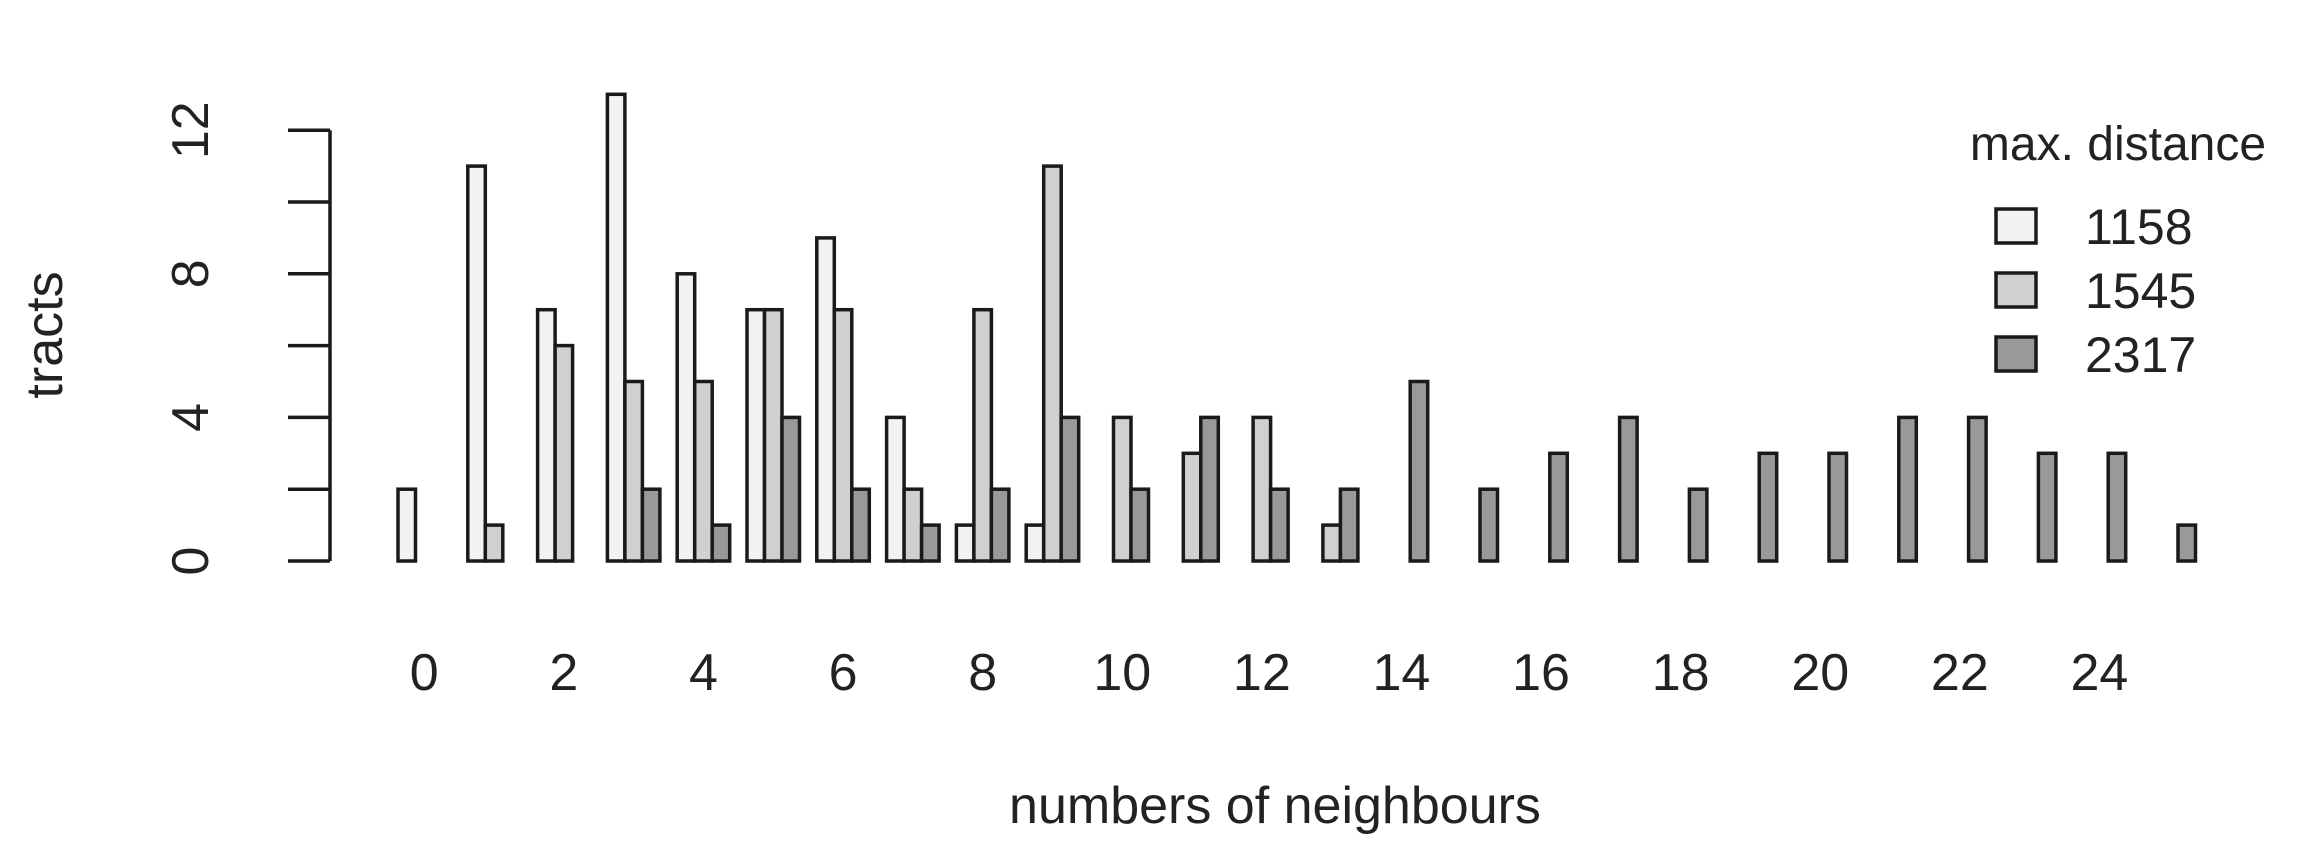 The height and width of the screenshot is (860, 2300). I want to click on x-tick-label: 6, so click(843, 673).